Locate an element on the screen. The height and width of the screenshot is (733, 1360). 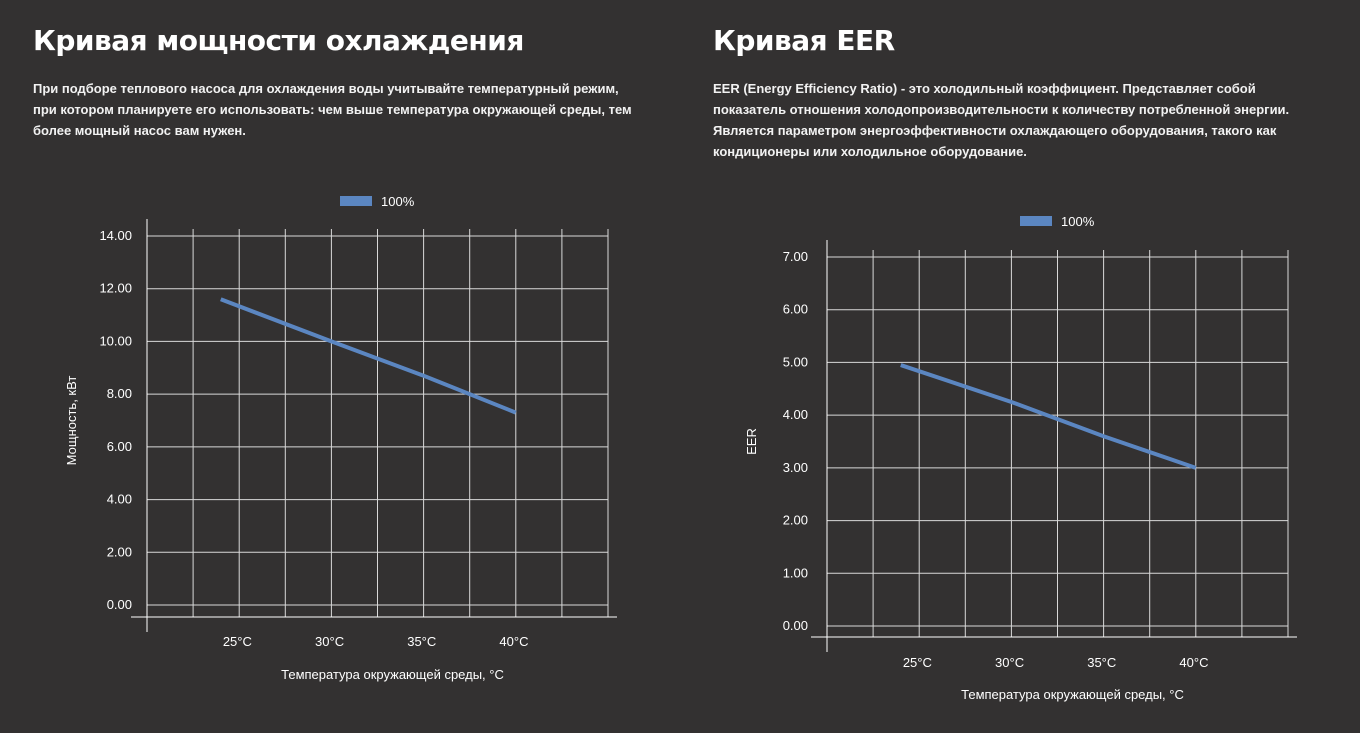
y-tick-label: 1.00 is located at coordinates (795, 572).